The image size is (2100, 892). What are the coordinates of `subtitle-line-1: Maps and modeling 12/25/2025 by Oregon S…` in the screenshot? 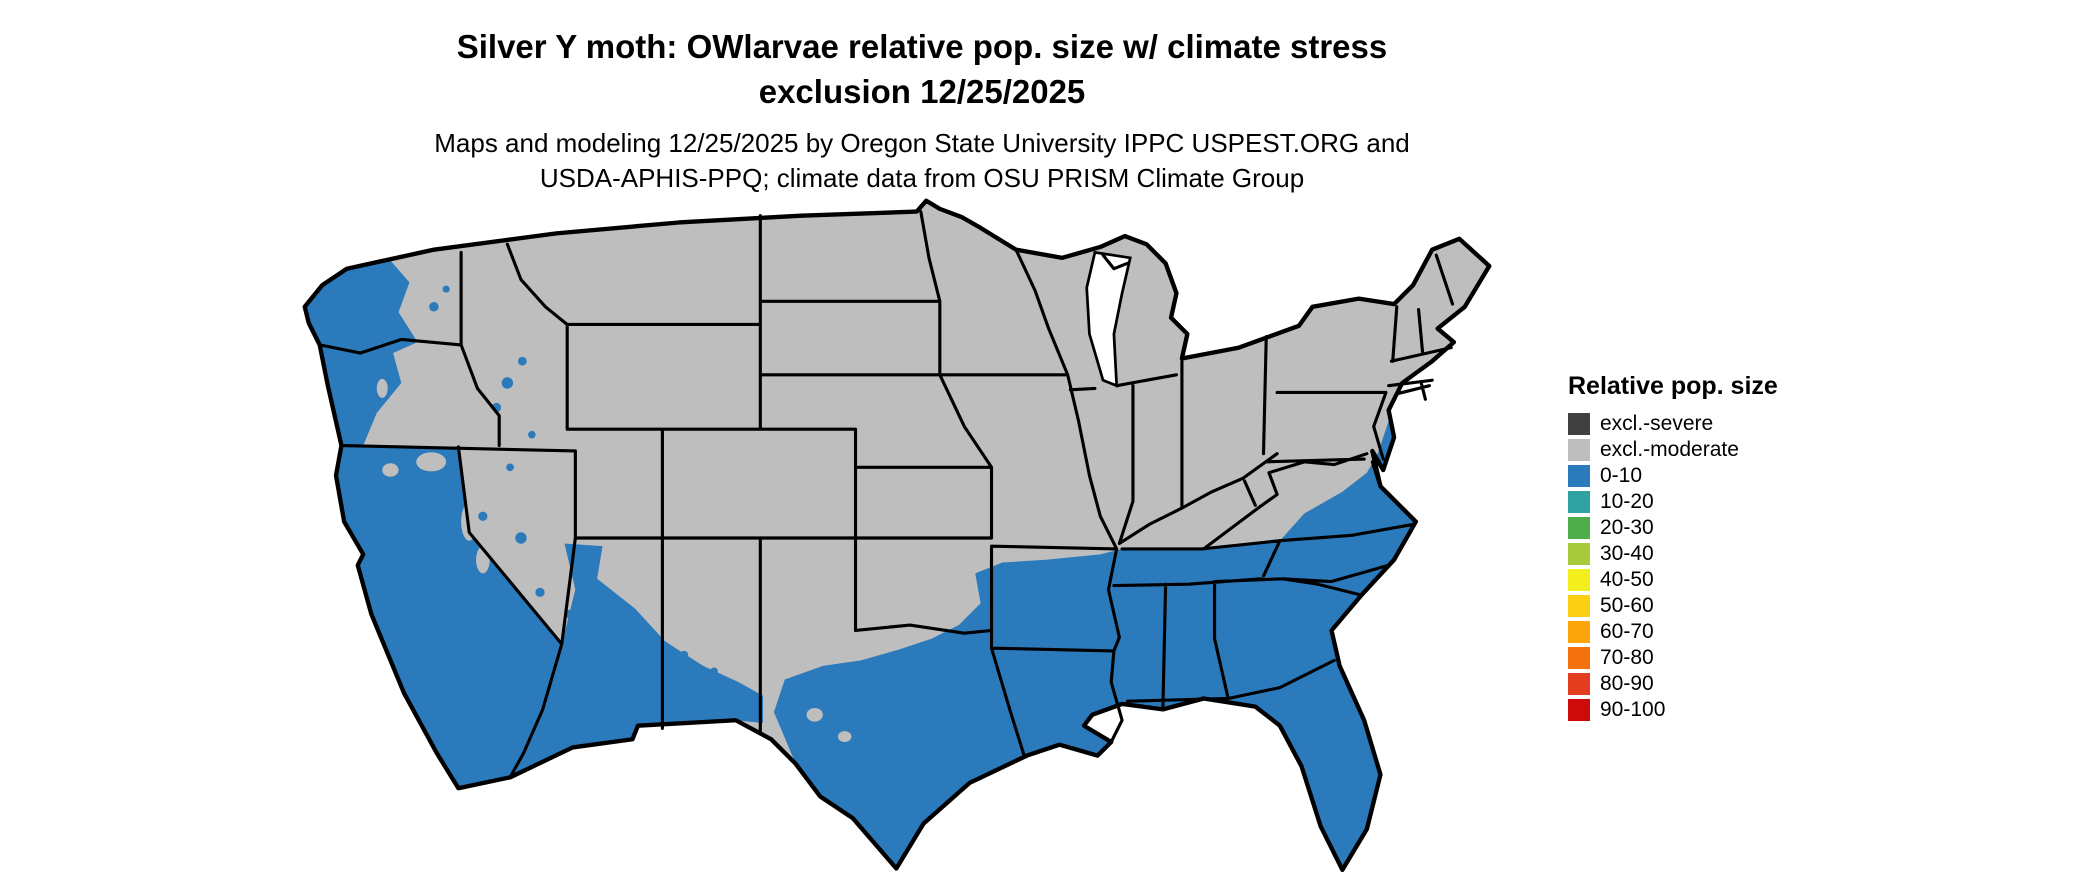 It's located at (922, 143).